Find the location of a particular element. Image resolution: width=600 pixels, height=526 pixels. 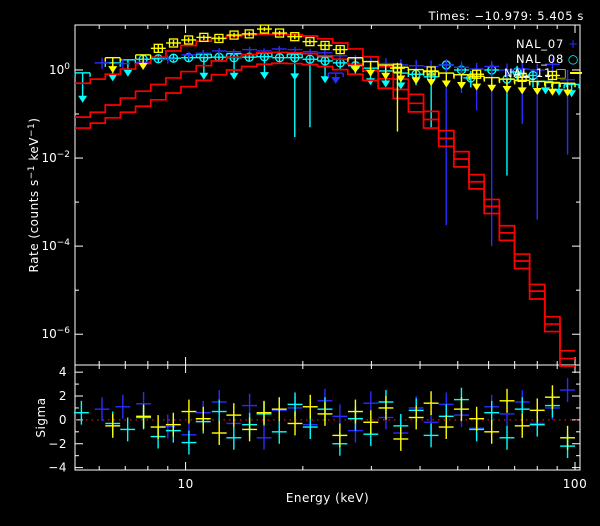

sigma-y-axis-title: Sigma is located at coordinates (41, 417).